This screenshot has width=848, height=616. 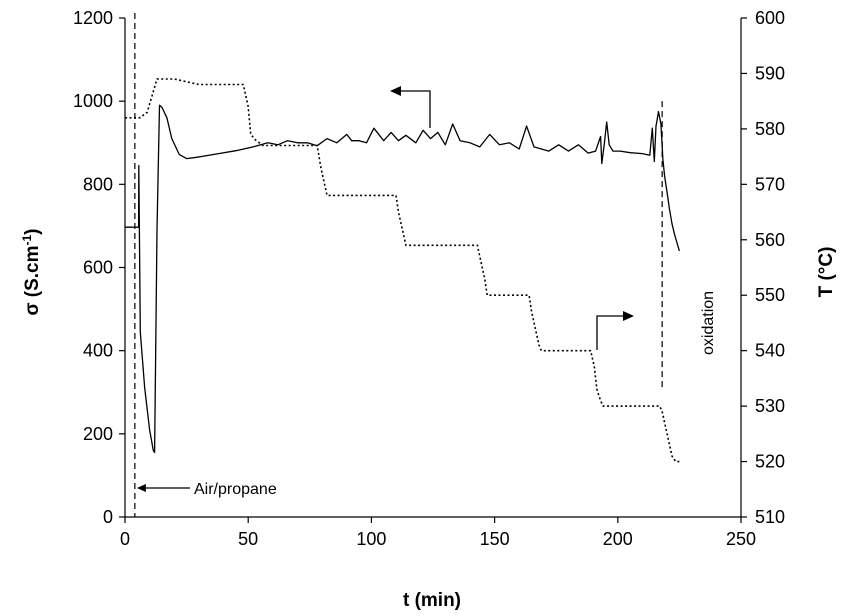 What do you see at coordinates (32, 280) in the screenshot?
I see `y-left-axis-title-main: σ (S.cm` at bounding box center [32, 280].